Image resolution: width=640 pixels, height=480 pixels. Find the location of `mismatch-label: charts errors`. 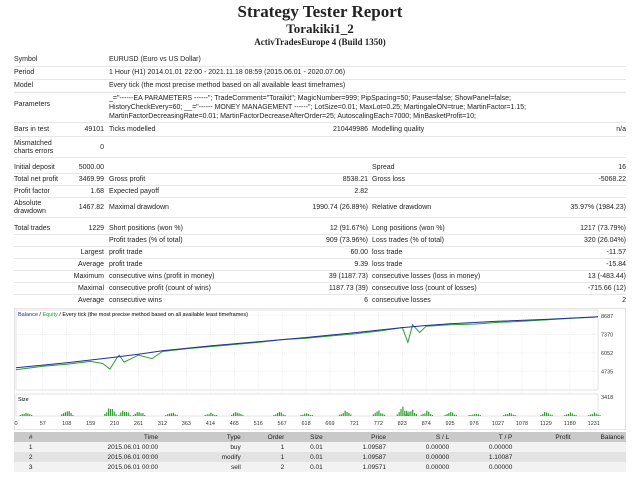

mismatch-label: charts errors is located at coordinates (34, 151).